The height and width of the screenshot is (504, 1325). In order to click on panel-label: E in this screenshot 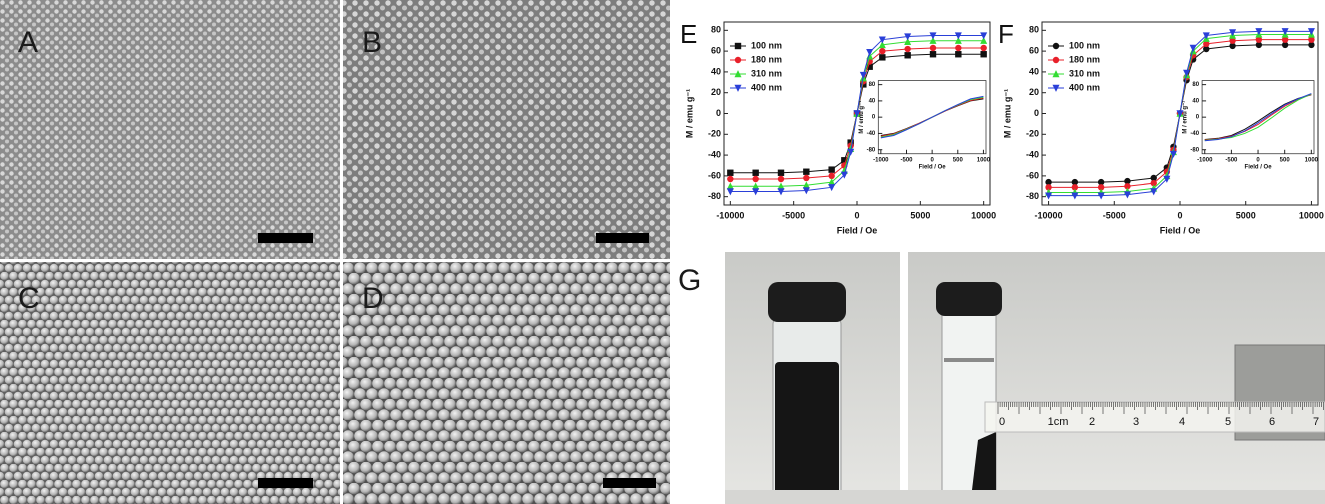, I will do `click(688, 34)`.